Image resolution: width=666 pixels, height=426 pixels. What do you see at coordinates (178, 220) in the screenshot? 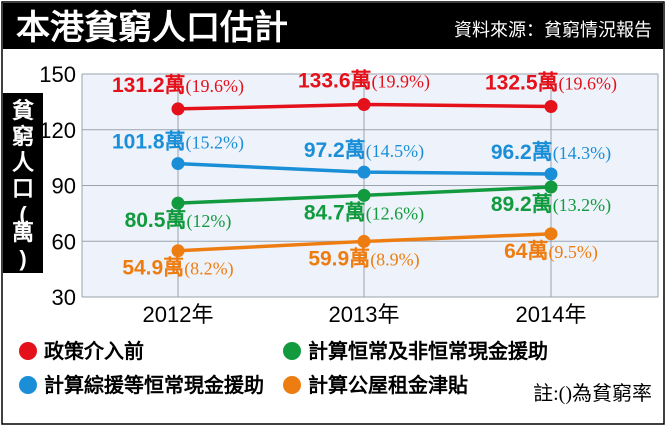
I see `data-label: 80.5萬(12%)` at bounding box center [178, 220].